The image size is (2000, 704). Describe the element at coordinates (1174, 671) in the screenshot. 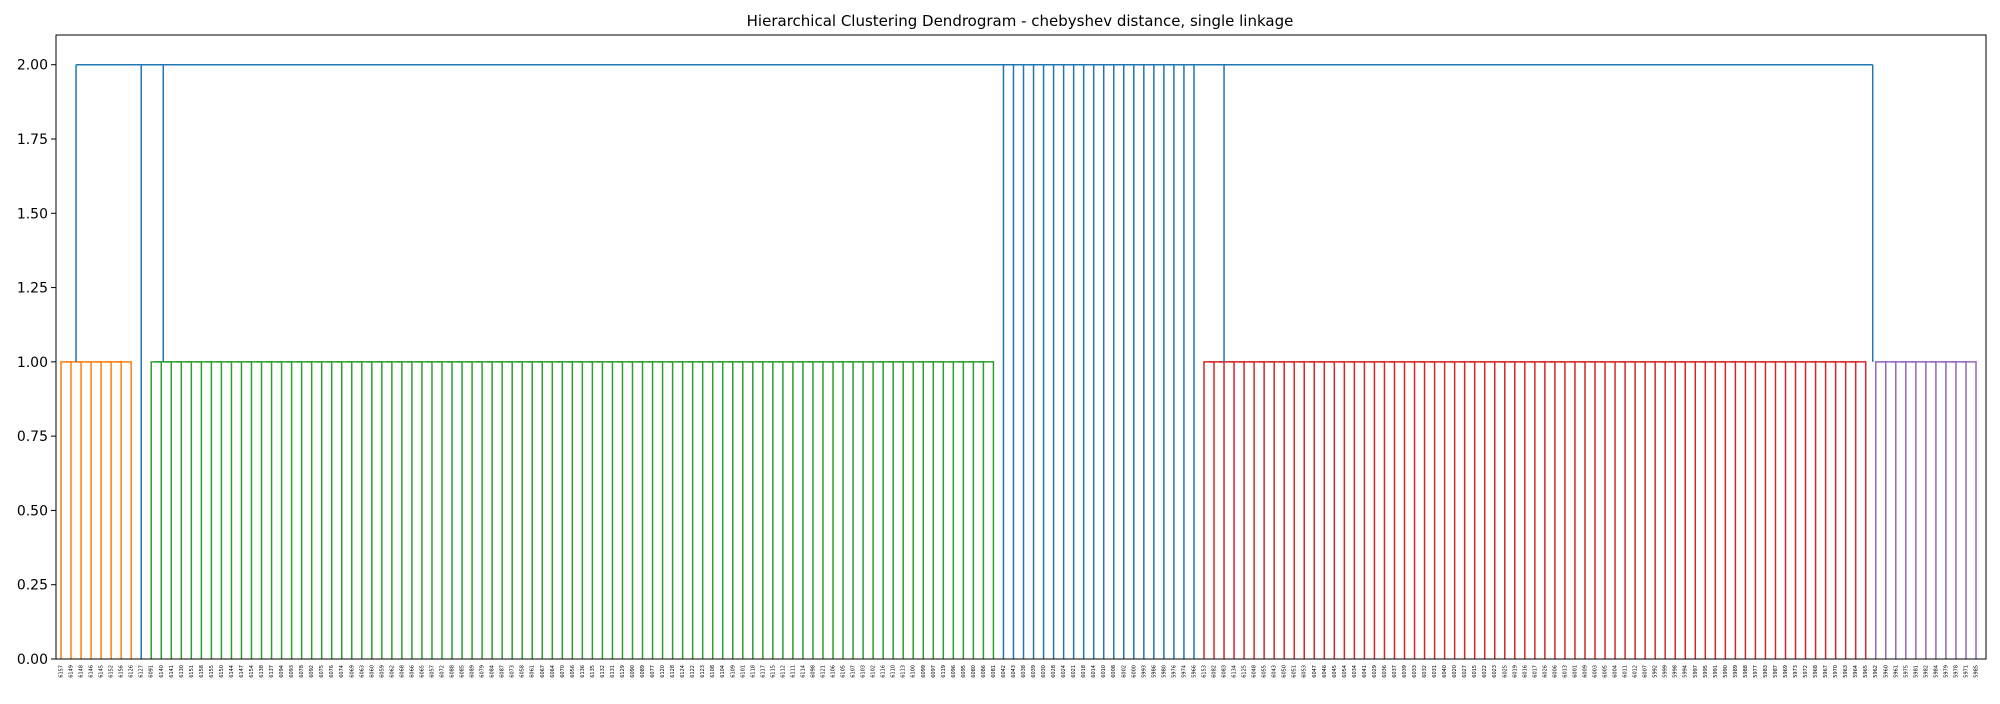

I see `leaf-label: 5976` at that location.